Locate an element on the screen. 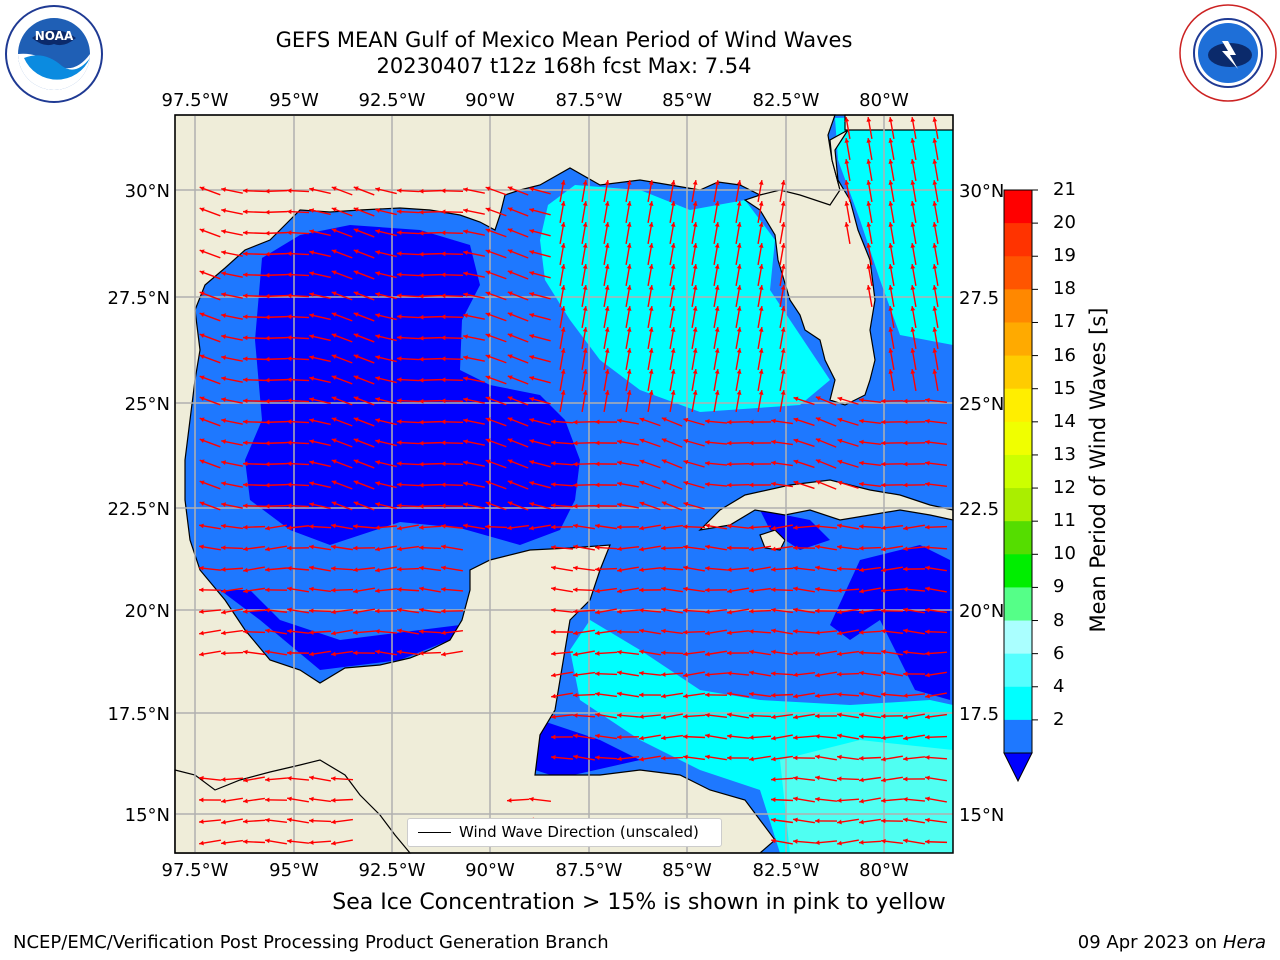 The image size is (1280, 960). lat-label-right: 25°N is located at coordinates (981, 404).